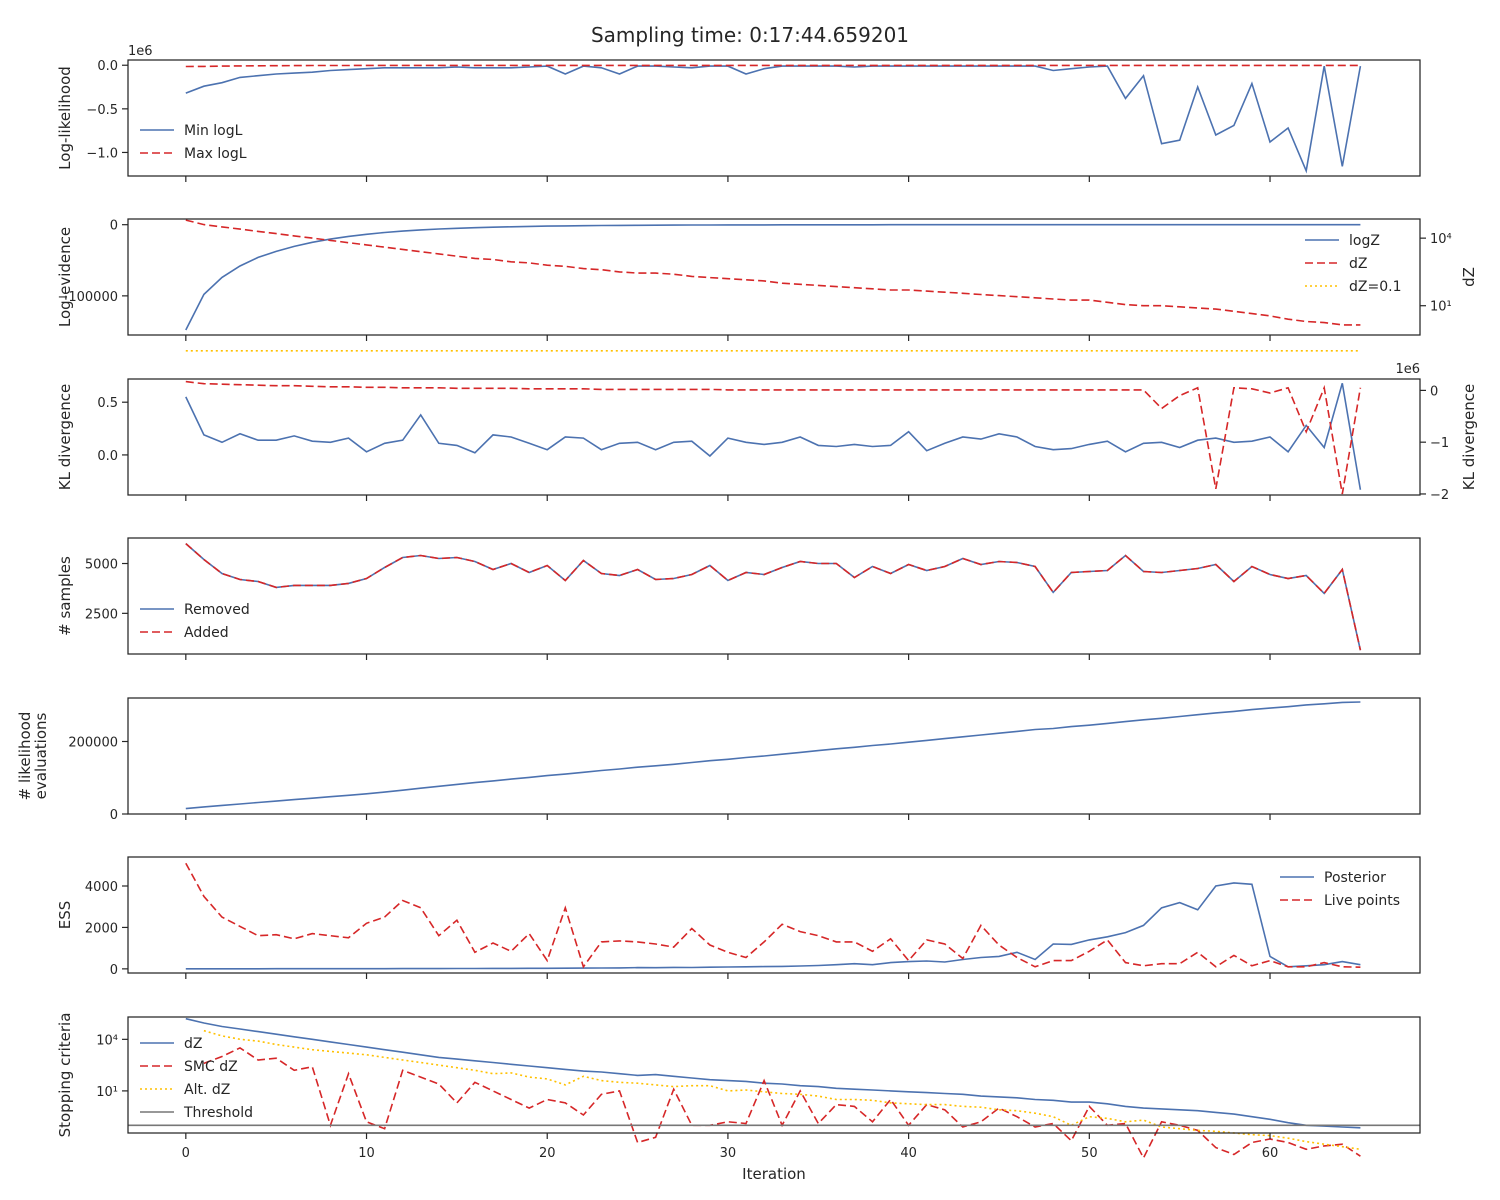  What do you see at coordinates (773, 66) in the screenshot?
I see `series-line-max-logl` at bounding box center [773, 66].